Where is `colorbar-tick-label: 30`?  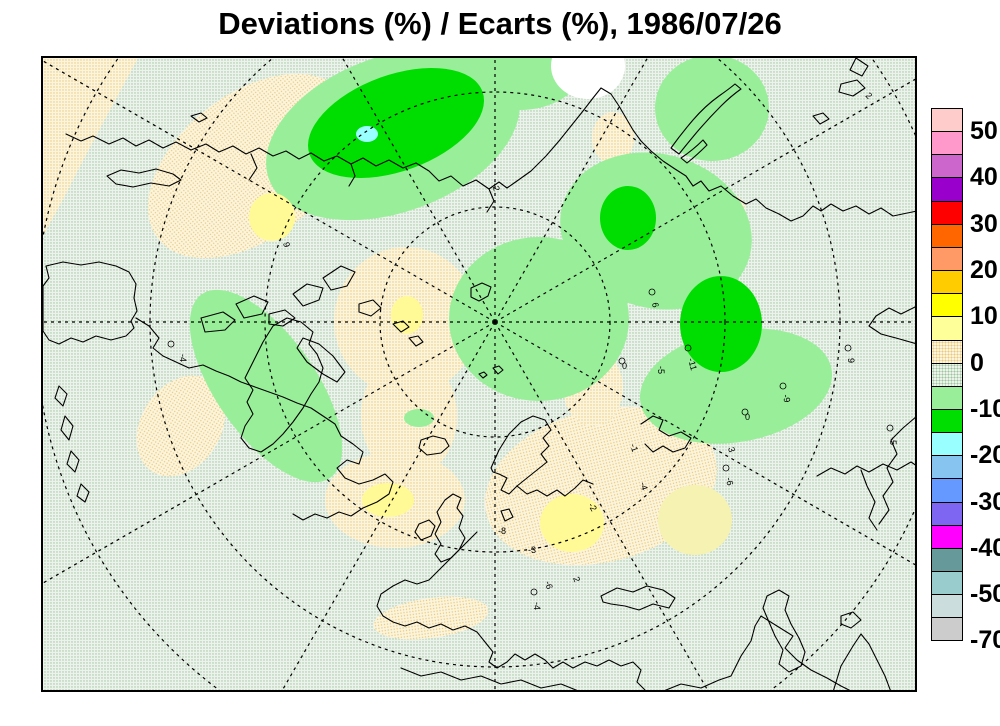
colorbar-tick-label: 30 is located at coordinates (984, 223).